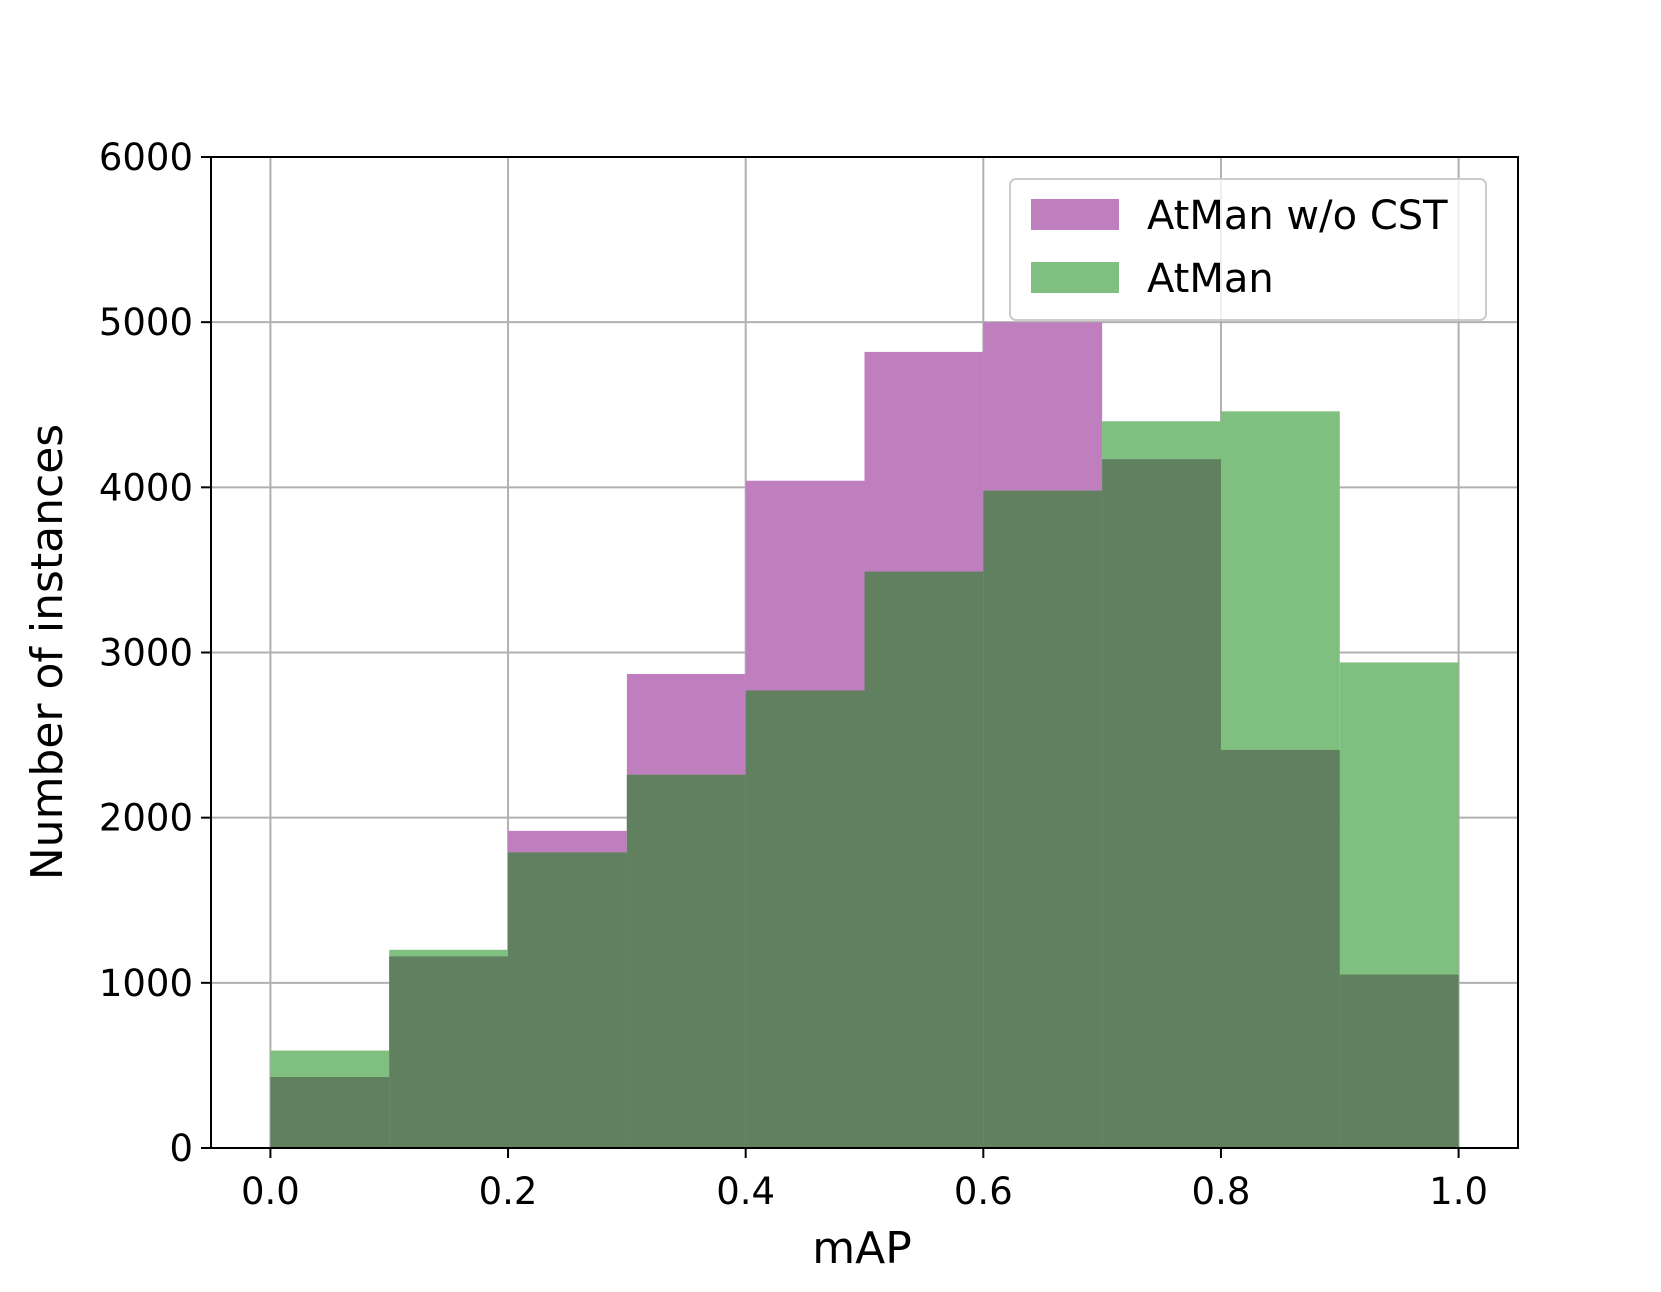 The height and width of the screenshot is (1292, 1661). I want to click on y-tick-label-4: 4000, so click(146, 487).